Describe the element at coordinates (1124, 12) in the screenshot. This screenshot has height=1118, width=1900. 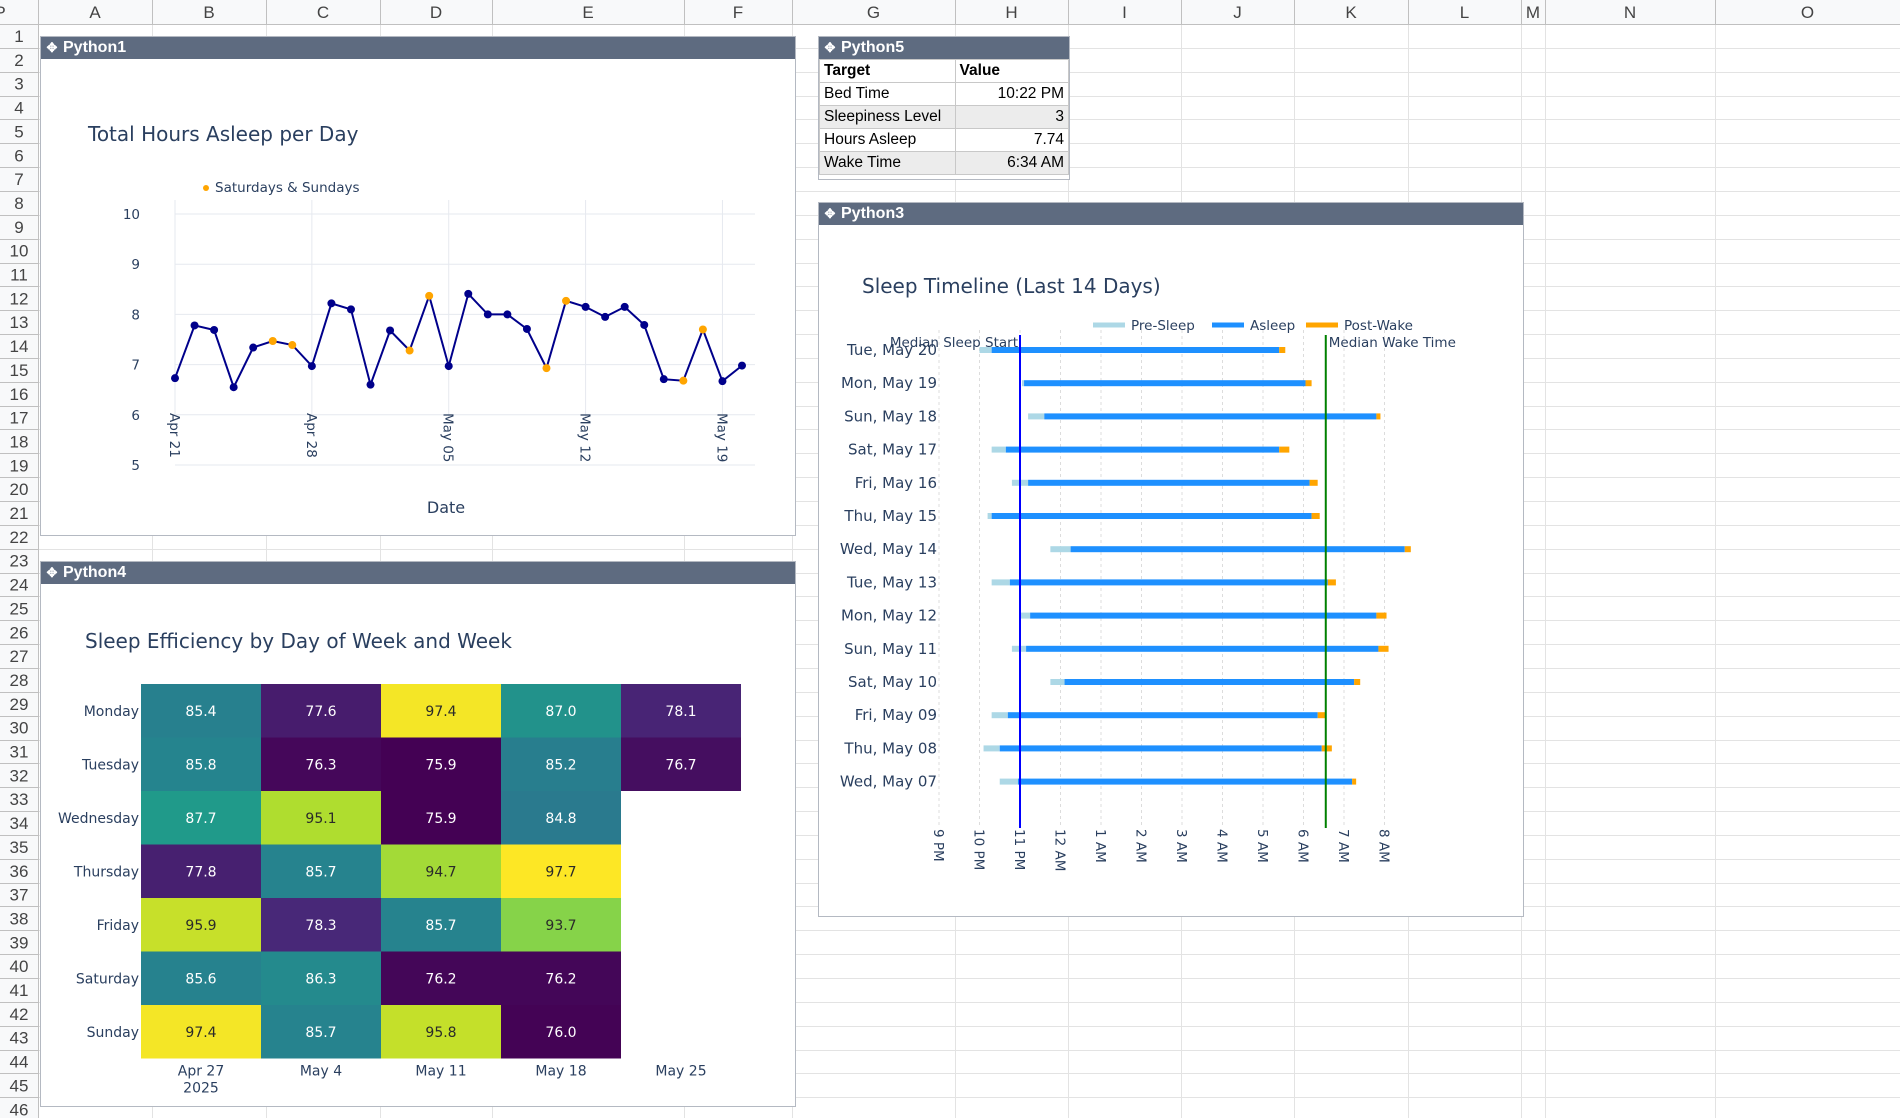
I see `column-header: I` at that location.